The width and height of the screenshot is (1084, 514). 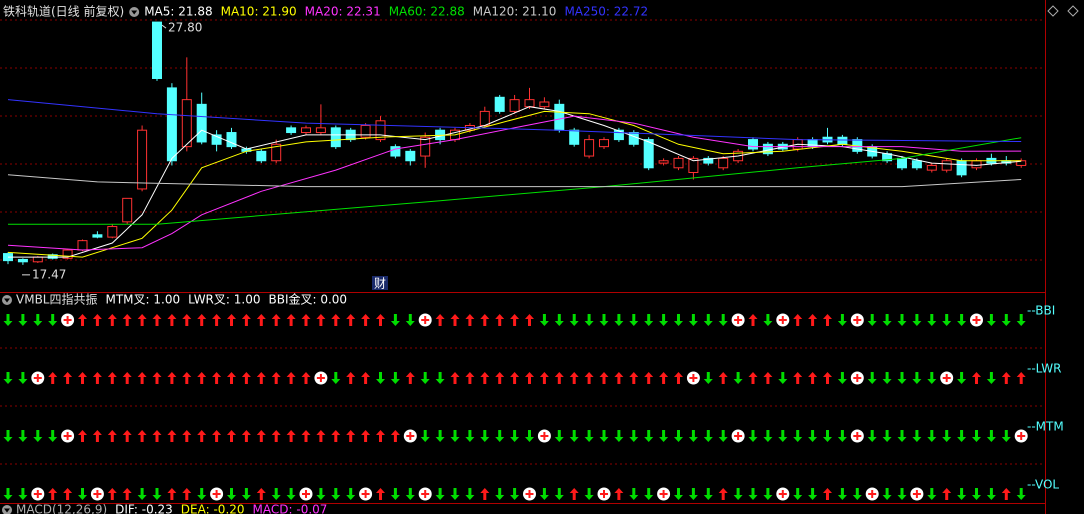 I want to click on ma-line, so click(x=514, y=120).